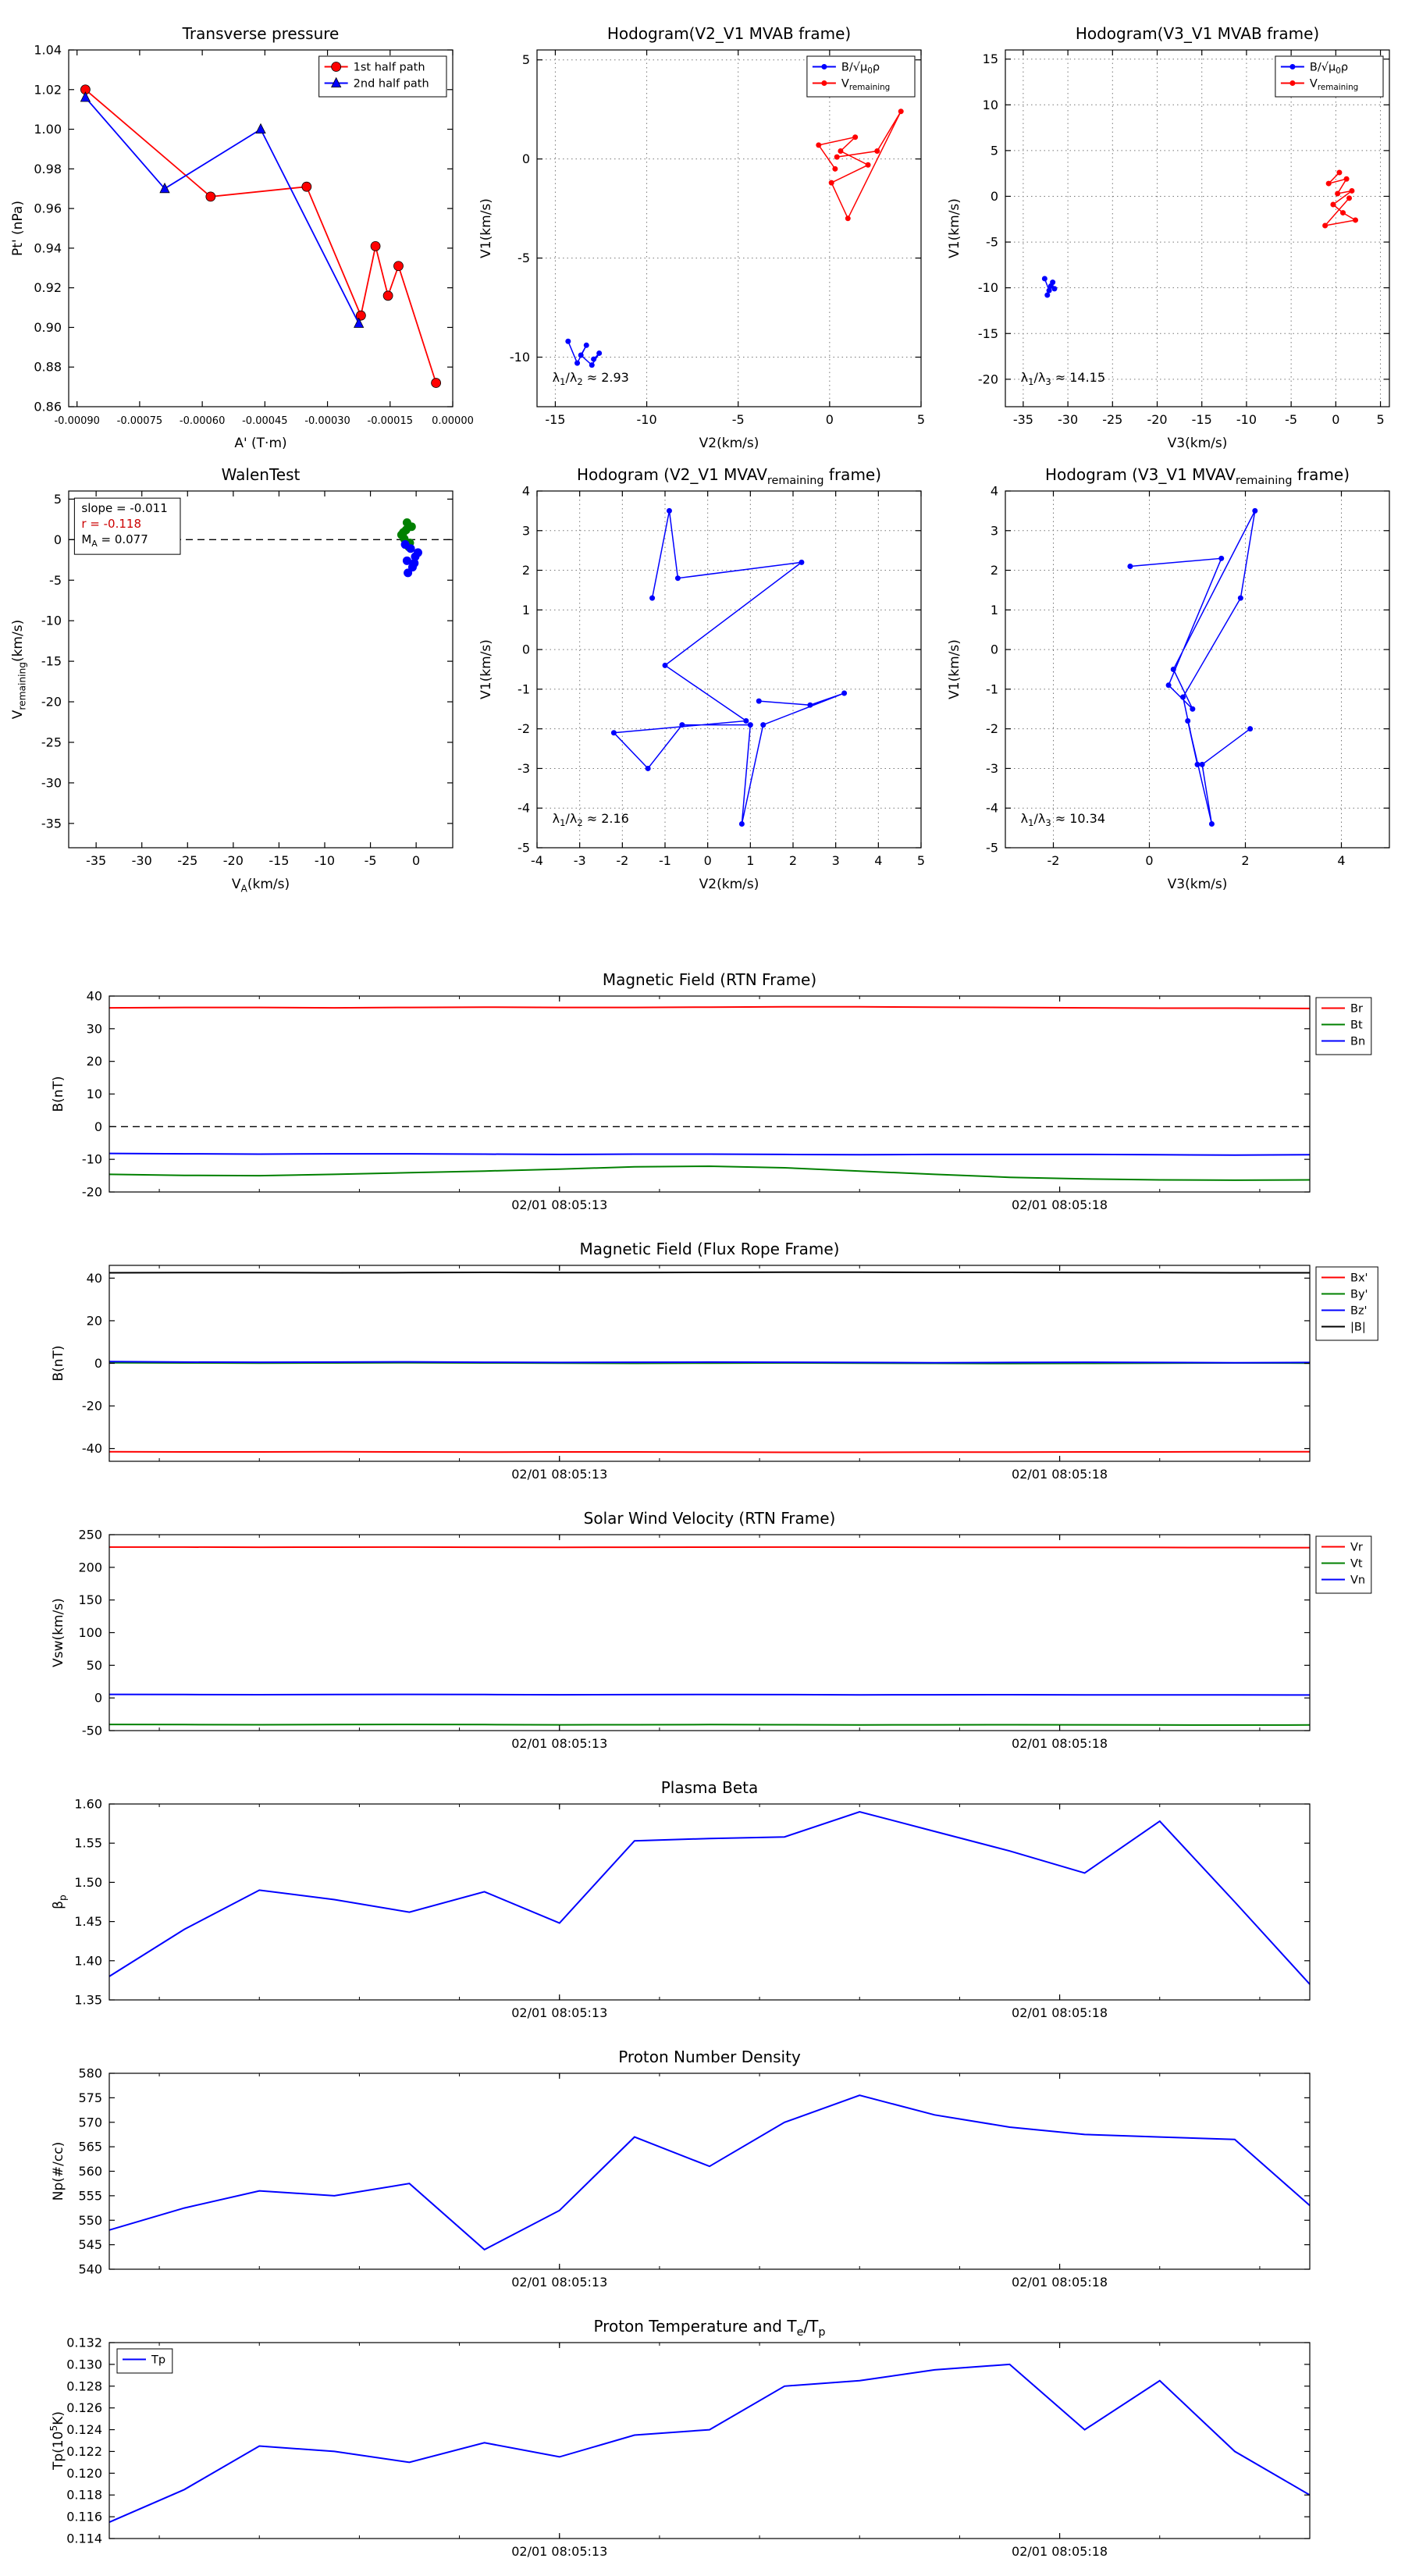  What do you see at coordinates (1359, 1295) in the screenshot?
I see `svg-text: By'` at bounding box center [1359, 1295].